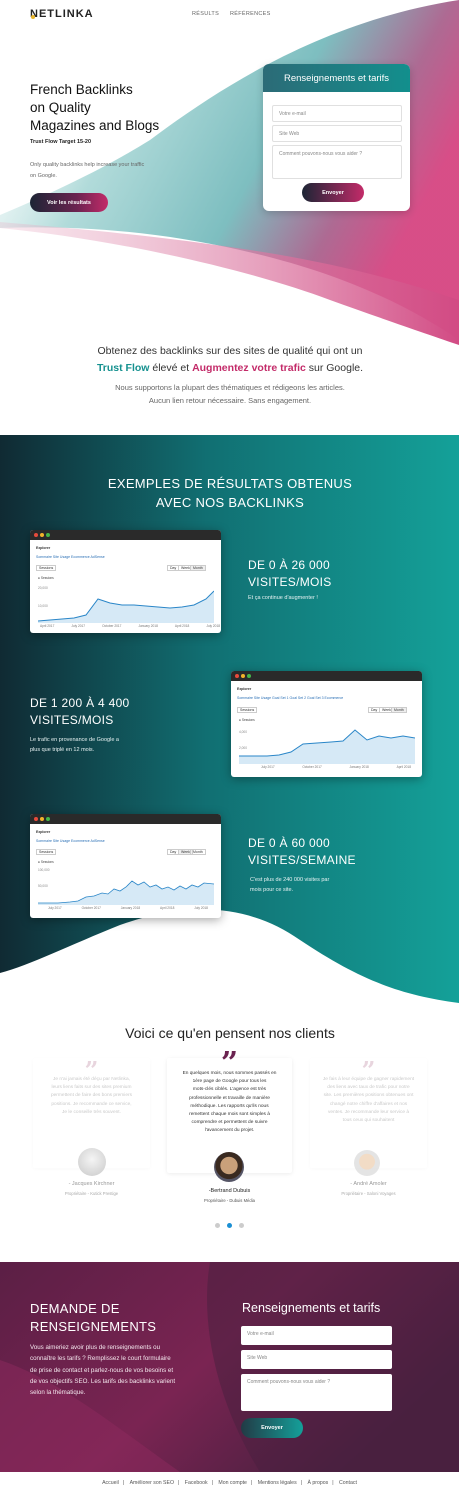 The width and height of the screenshot is (459, 1500). Describe the element at coordinates (110, 1483) in the screenshot. I see `footer-link-home: Accueil` at that location.